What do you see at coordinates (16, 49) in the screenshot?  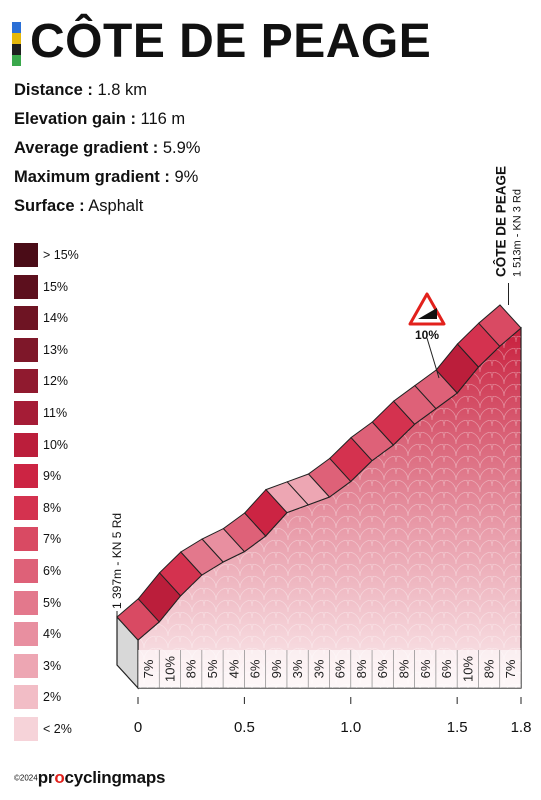 I see `stripe-black` at bounding box center [16, 49].